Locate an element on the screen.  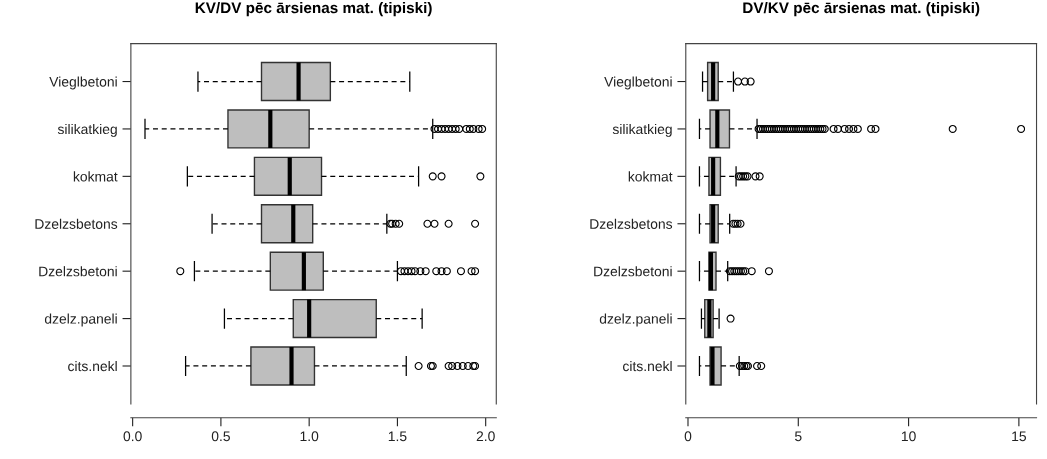
x-tick-label: 5 is located at coordinates (798, 436).